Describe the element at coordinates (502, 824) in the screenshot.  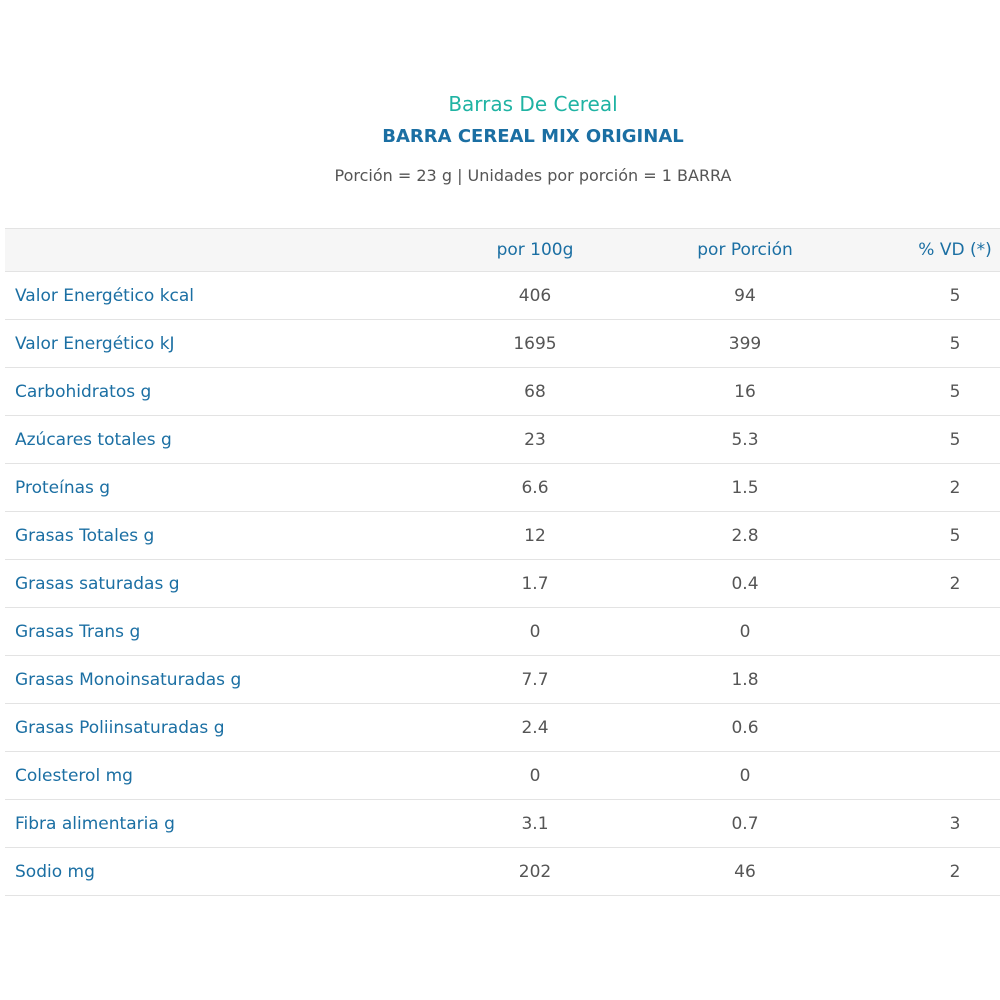
I see `table-row: Fibra alimentaria g 3.1 0.7 3` at that location.